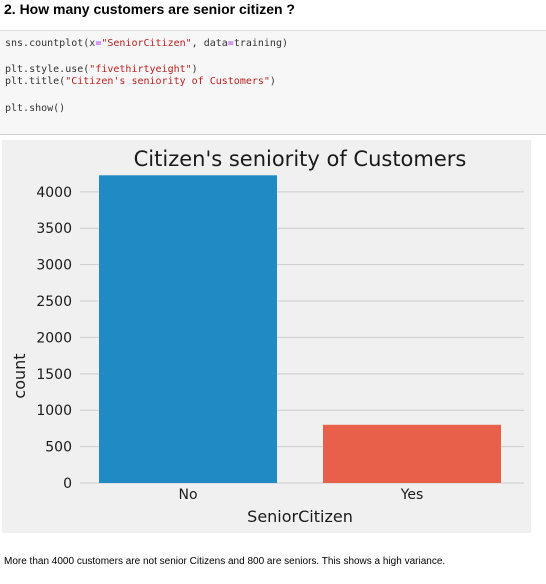 The width and height of the screenshot is (546, 584). What do you see at coordinates (47, 69) in the screenshot?
I see `code-token: plt.style.use(` at bounding box center [47, 69].